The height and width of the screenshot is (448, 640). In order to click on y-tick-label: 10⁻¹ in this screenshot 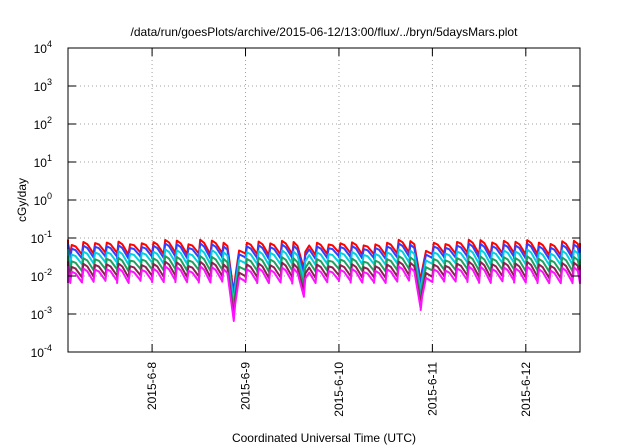, I will do `click(41, 237)`.